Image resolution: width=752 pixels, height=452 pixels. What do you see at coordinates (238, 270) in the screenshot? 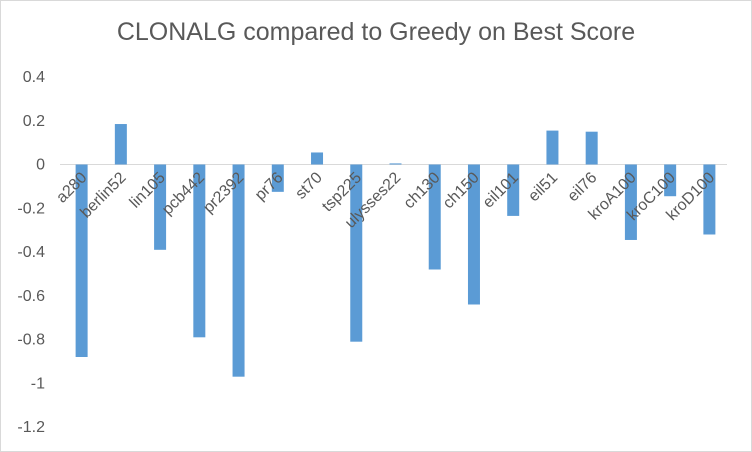
I see `bar-pr2392` at bounding box center [238, 270].